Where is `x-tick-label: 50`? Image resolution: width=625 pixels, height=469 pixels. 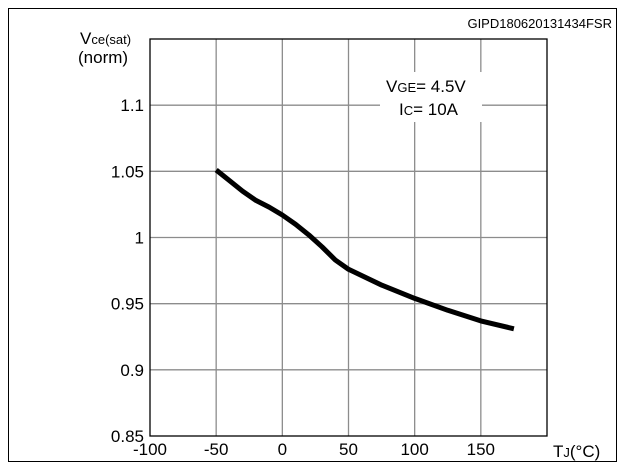
x-tick-label: 50 is located at coordinates (348, 449).